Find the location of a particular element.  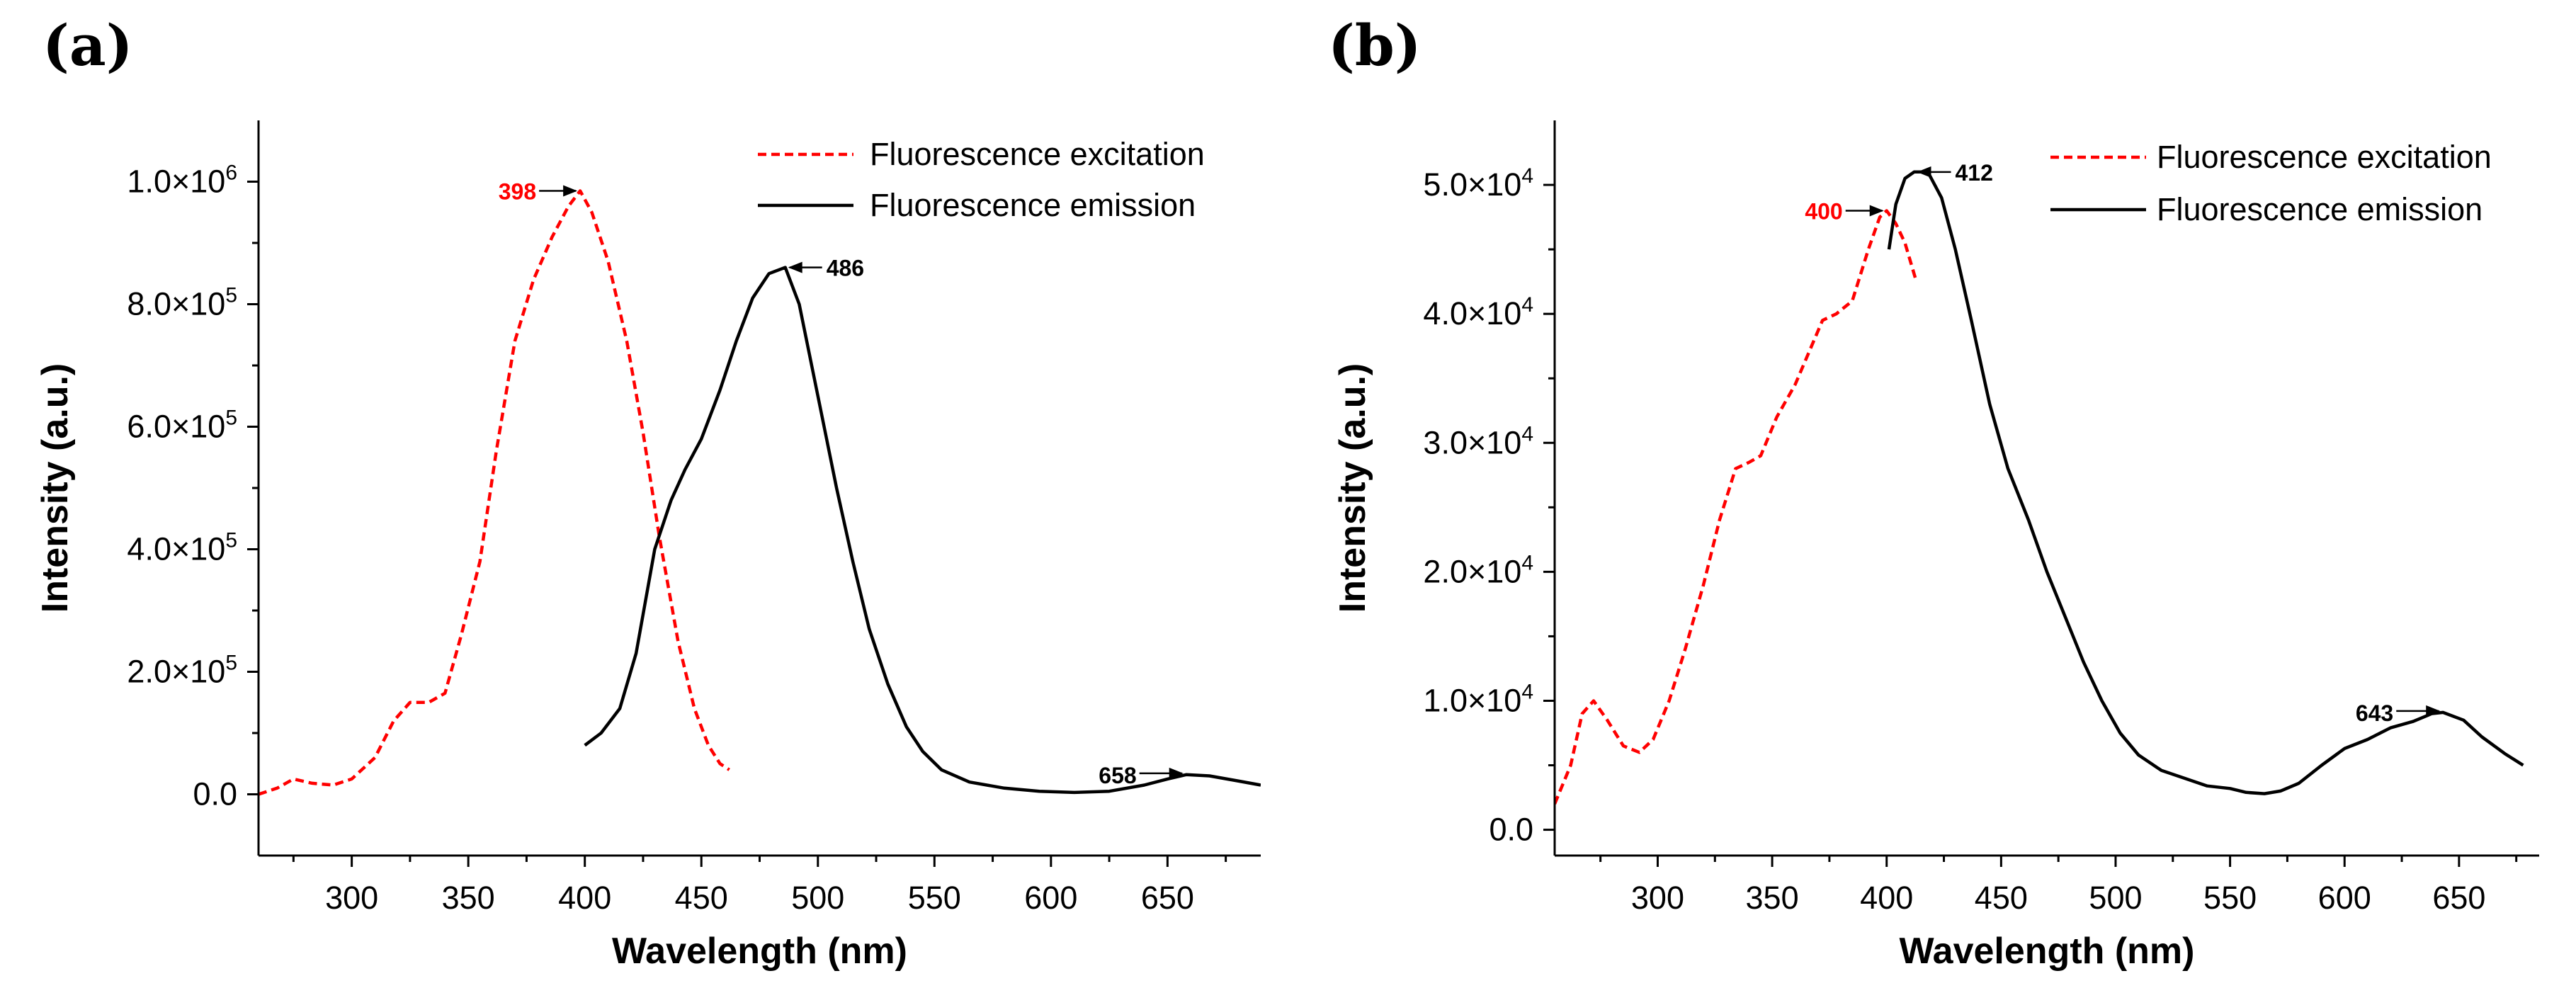

peak-label: 643 is located at coordinates (2374, 713).